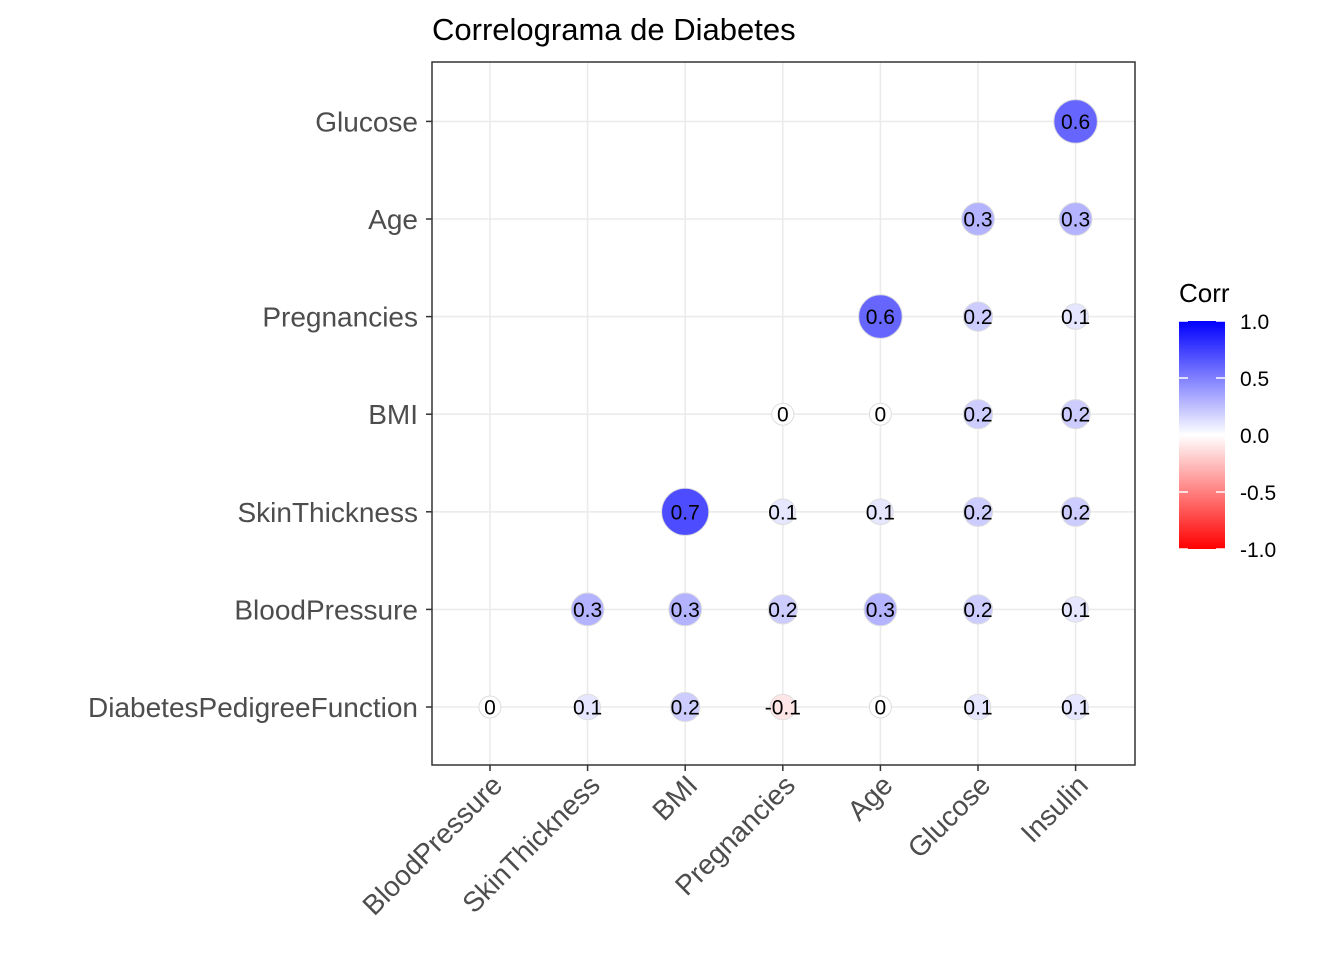  What do you see at coordinates (340, 317) in the screenshot?
I see `y-tick-label: Pregnancies` at bounding box center [340, 317].